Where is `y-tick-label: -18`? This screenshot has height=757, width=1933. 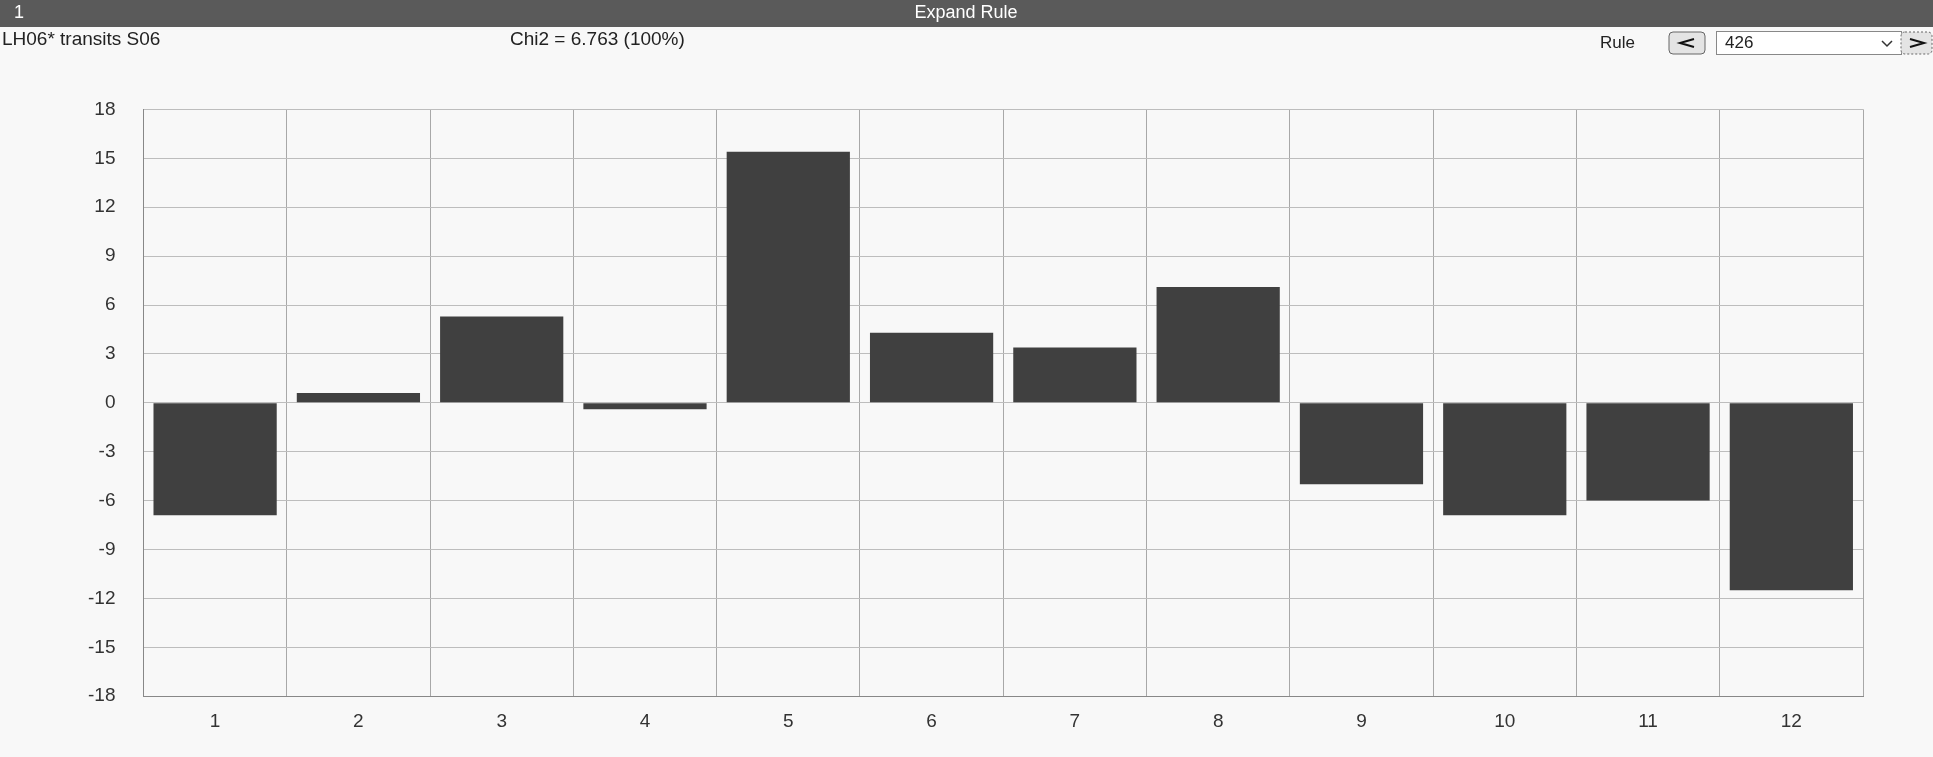
y-tick-label: -18 is located at coordinates (101, 695).